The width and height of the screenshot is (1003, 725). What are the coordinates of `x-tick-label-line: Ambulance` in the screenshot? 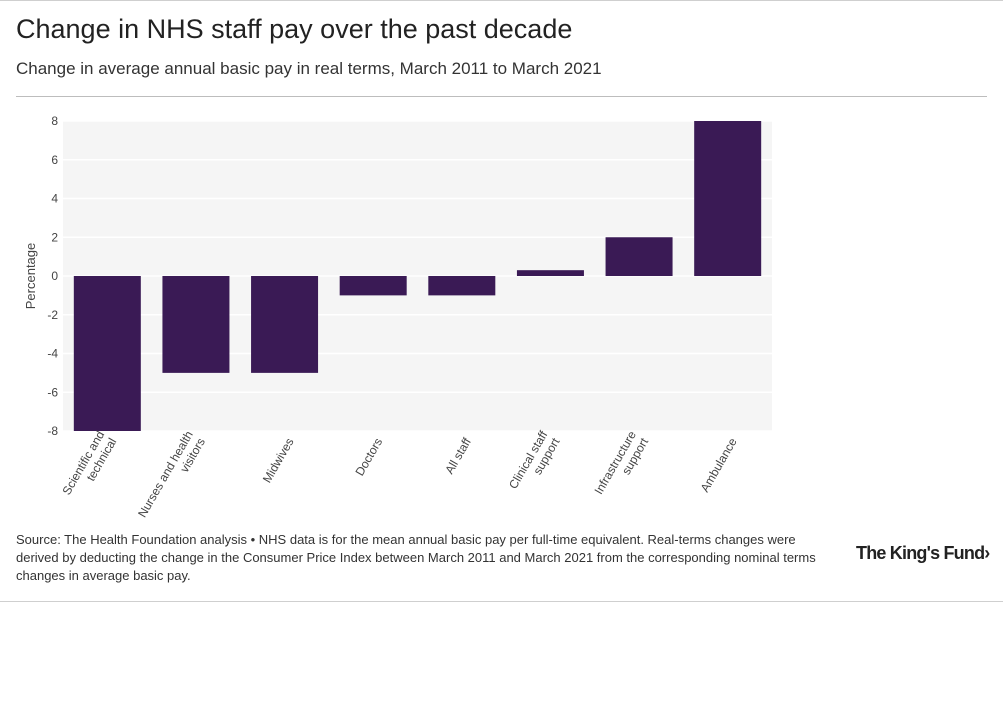 It's located at (719, 464).